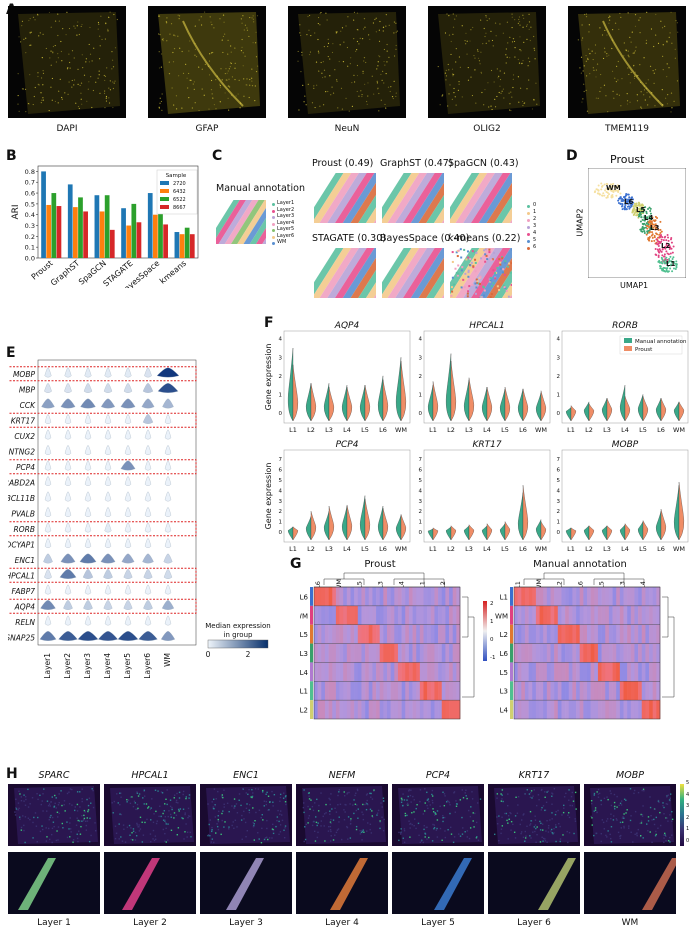 The width and height of the screenshot is (691, 931). What do you see at coordinates (681, 411) in the screenshot?
I see `violin-right-half` at bounding box center [681, 411].